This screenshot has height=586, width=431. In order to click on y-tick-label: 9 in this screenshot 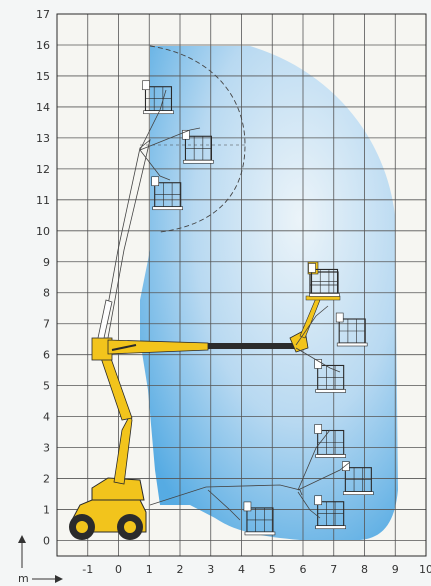, I will do `click(46, 262)`.